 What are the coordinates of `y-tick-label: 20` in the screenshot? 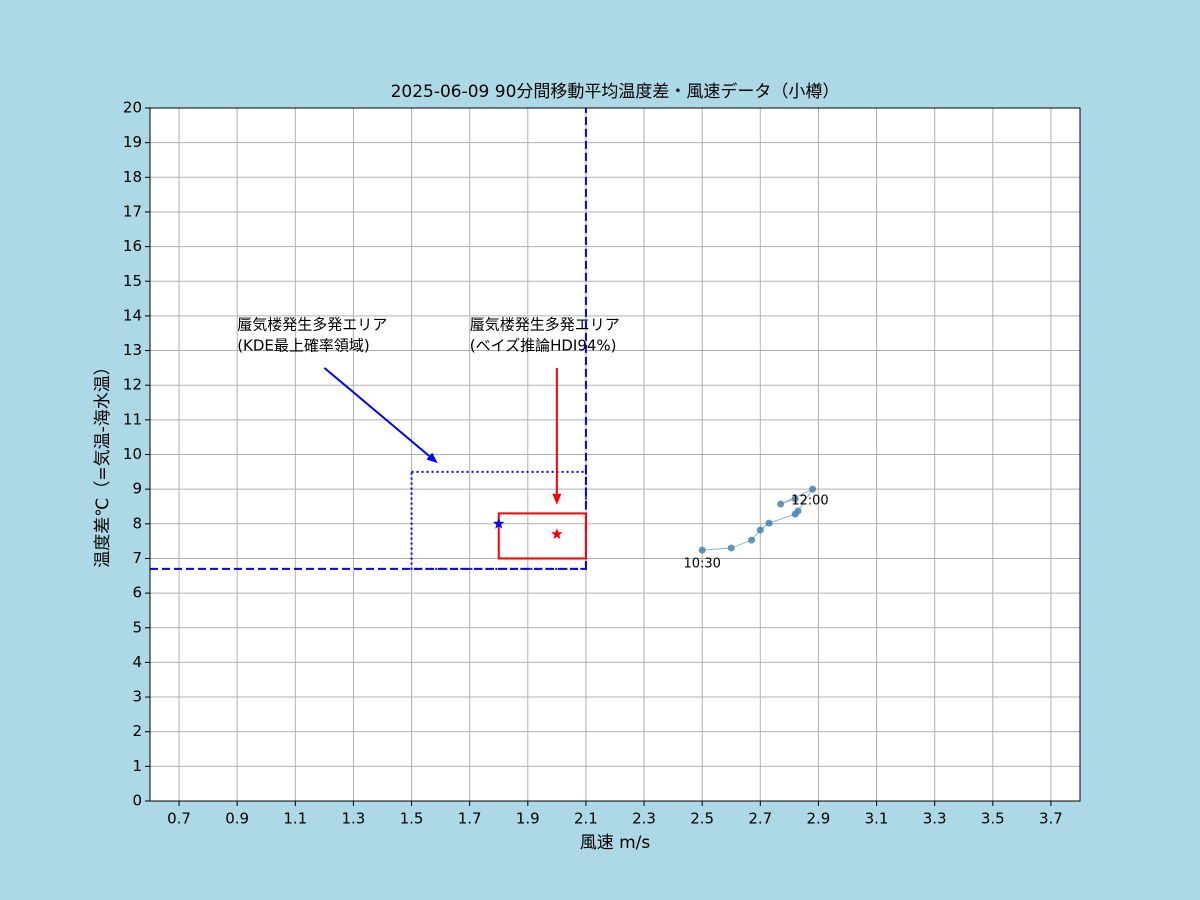 It's located at (132, 108).